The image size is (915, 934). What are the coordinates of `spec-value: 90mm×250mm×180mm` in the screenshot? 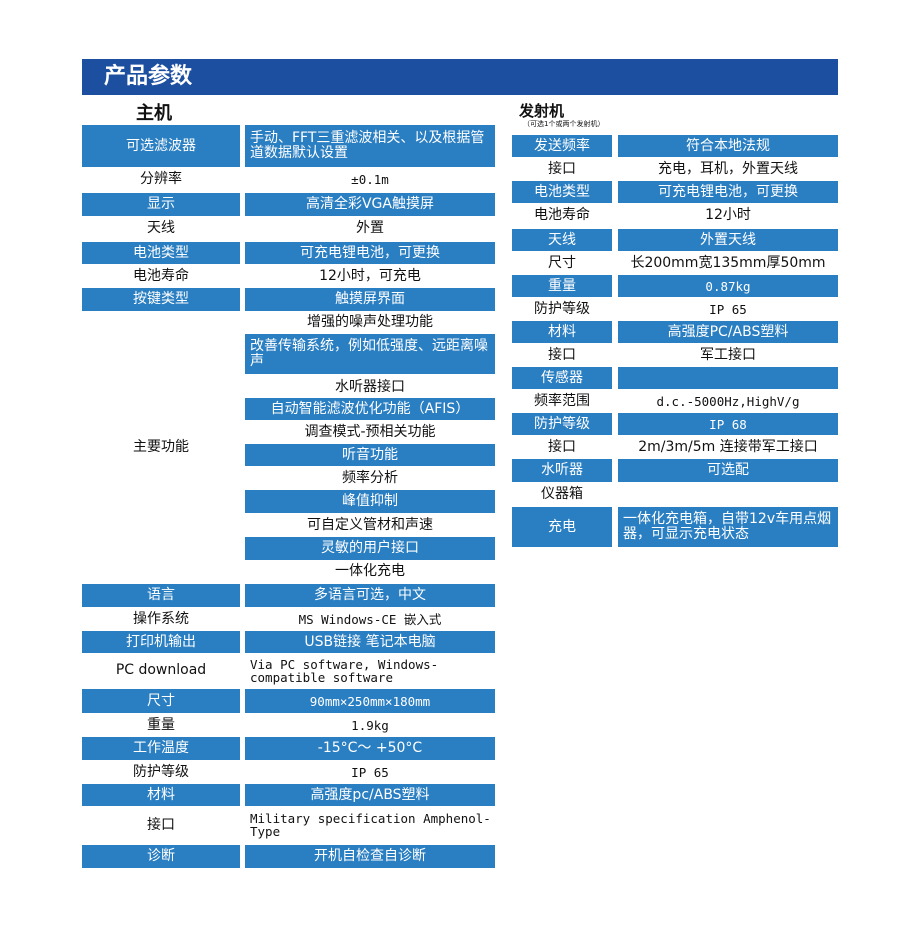 It's located at (370, 701).